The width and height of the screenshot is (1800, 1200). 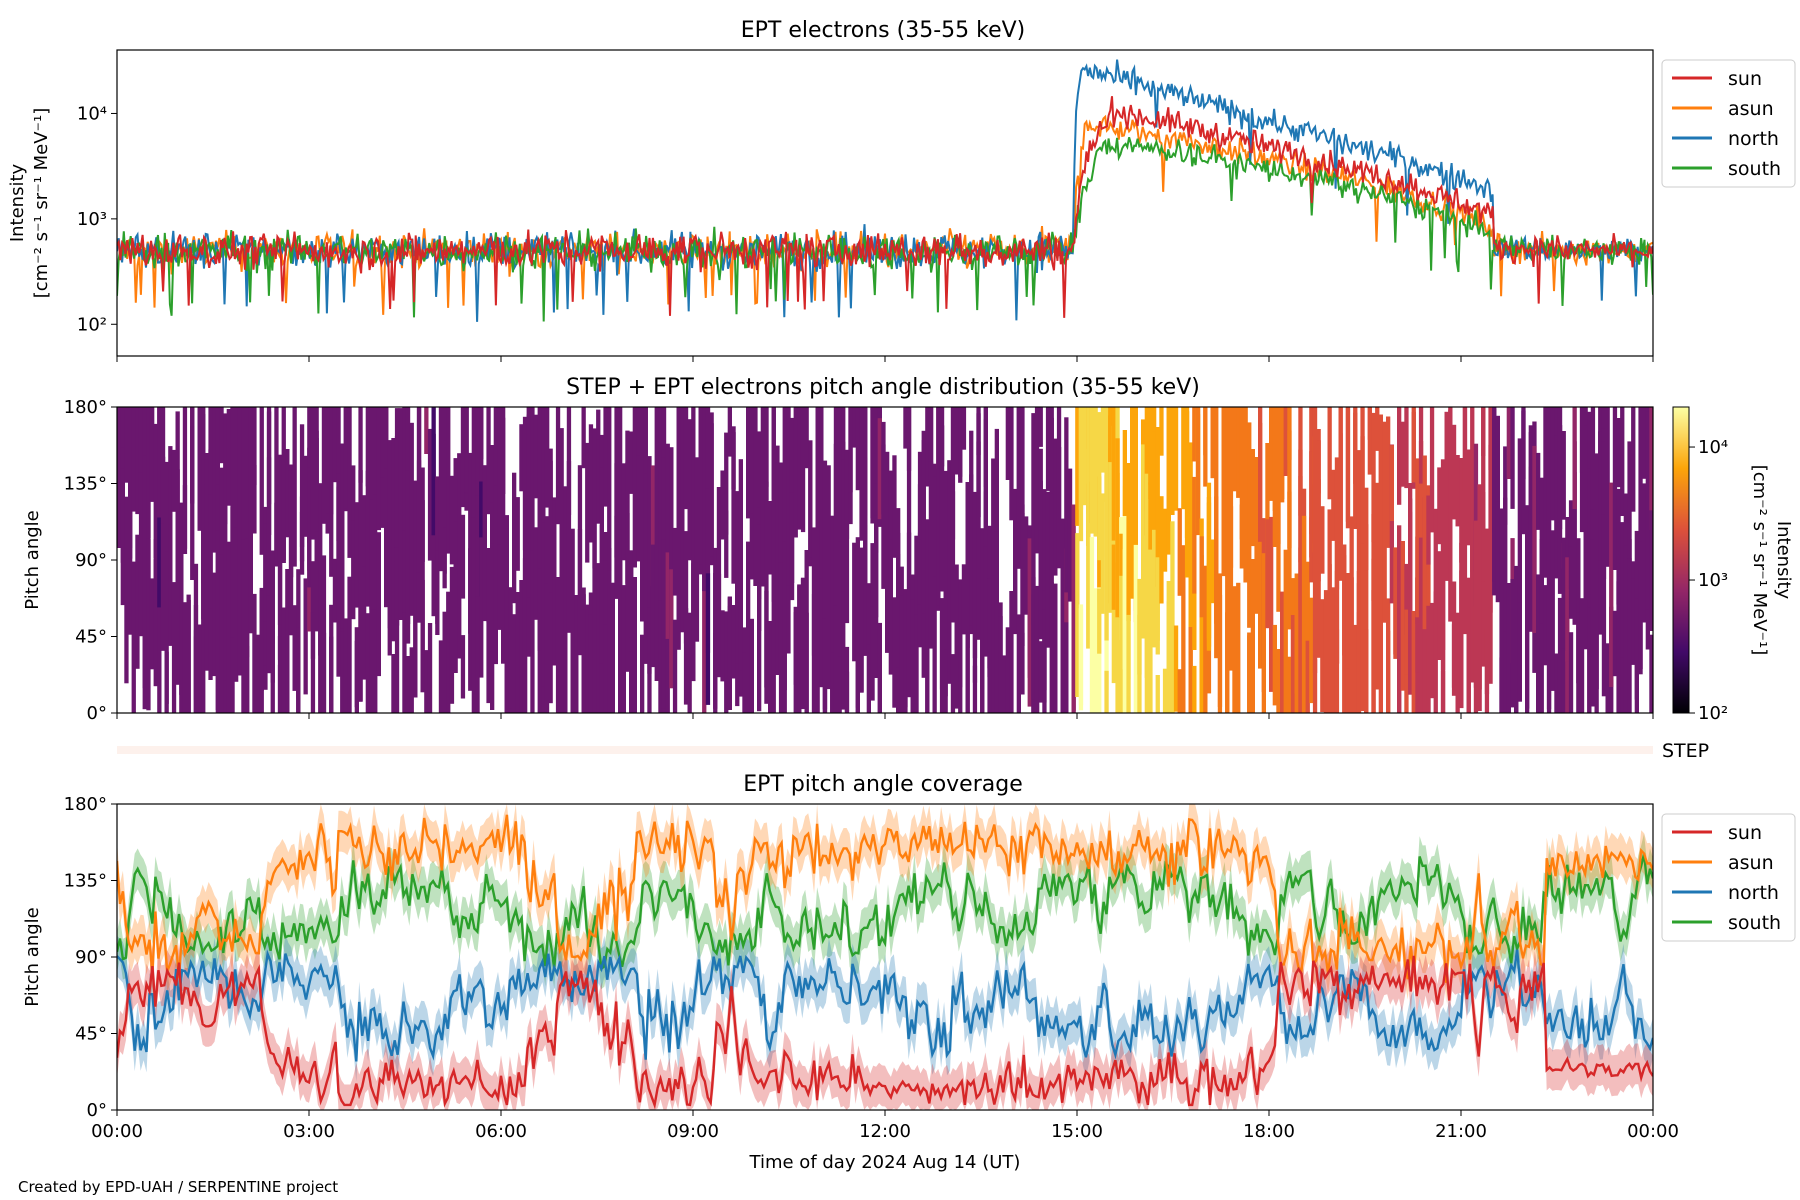 I want to click on intensity-ytick-label: 10², so click(x=92, y=324).